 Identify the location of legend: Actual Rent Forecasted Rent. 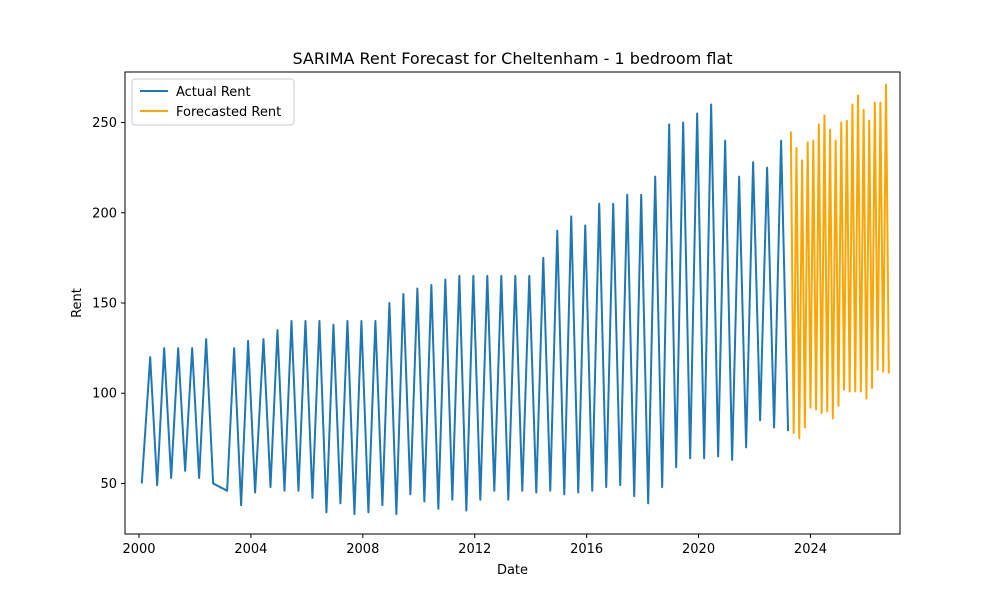
(213, 102).